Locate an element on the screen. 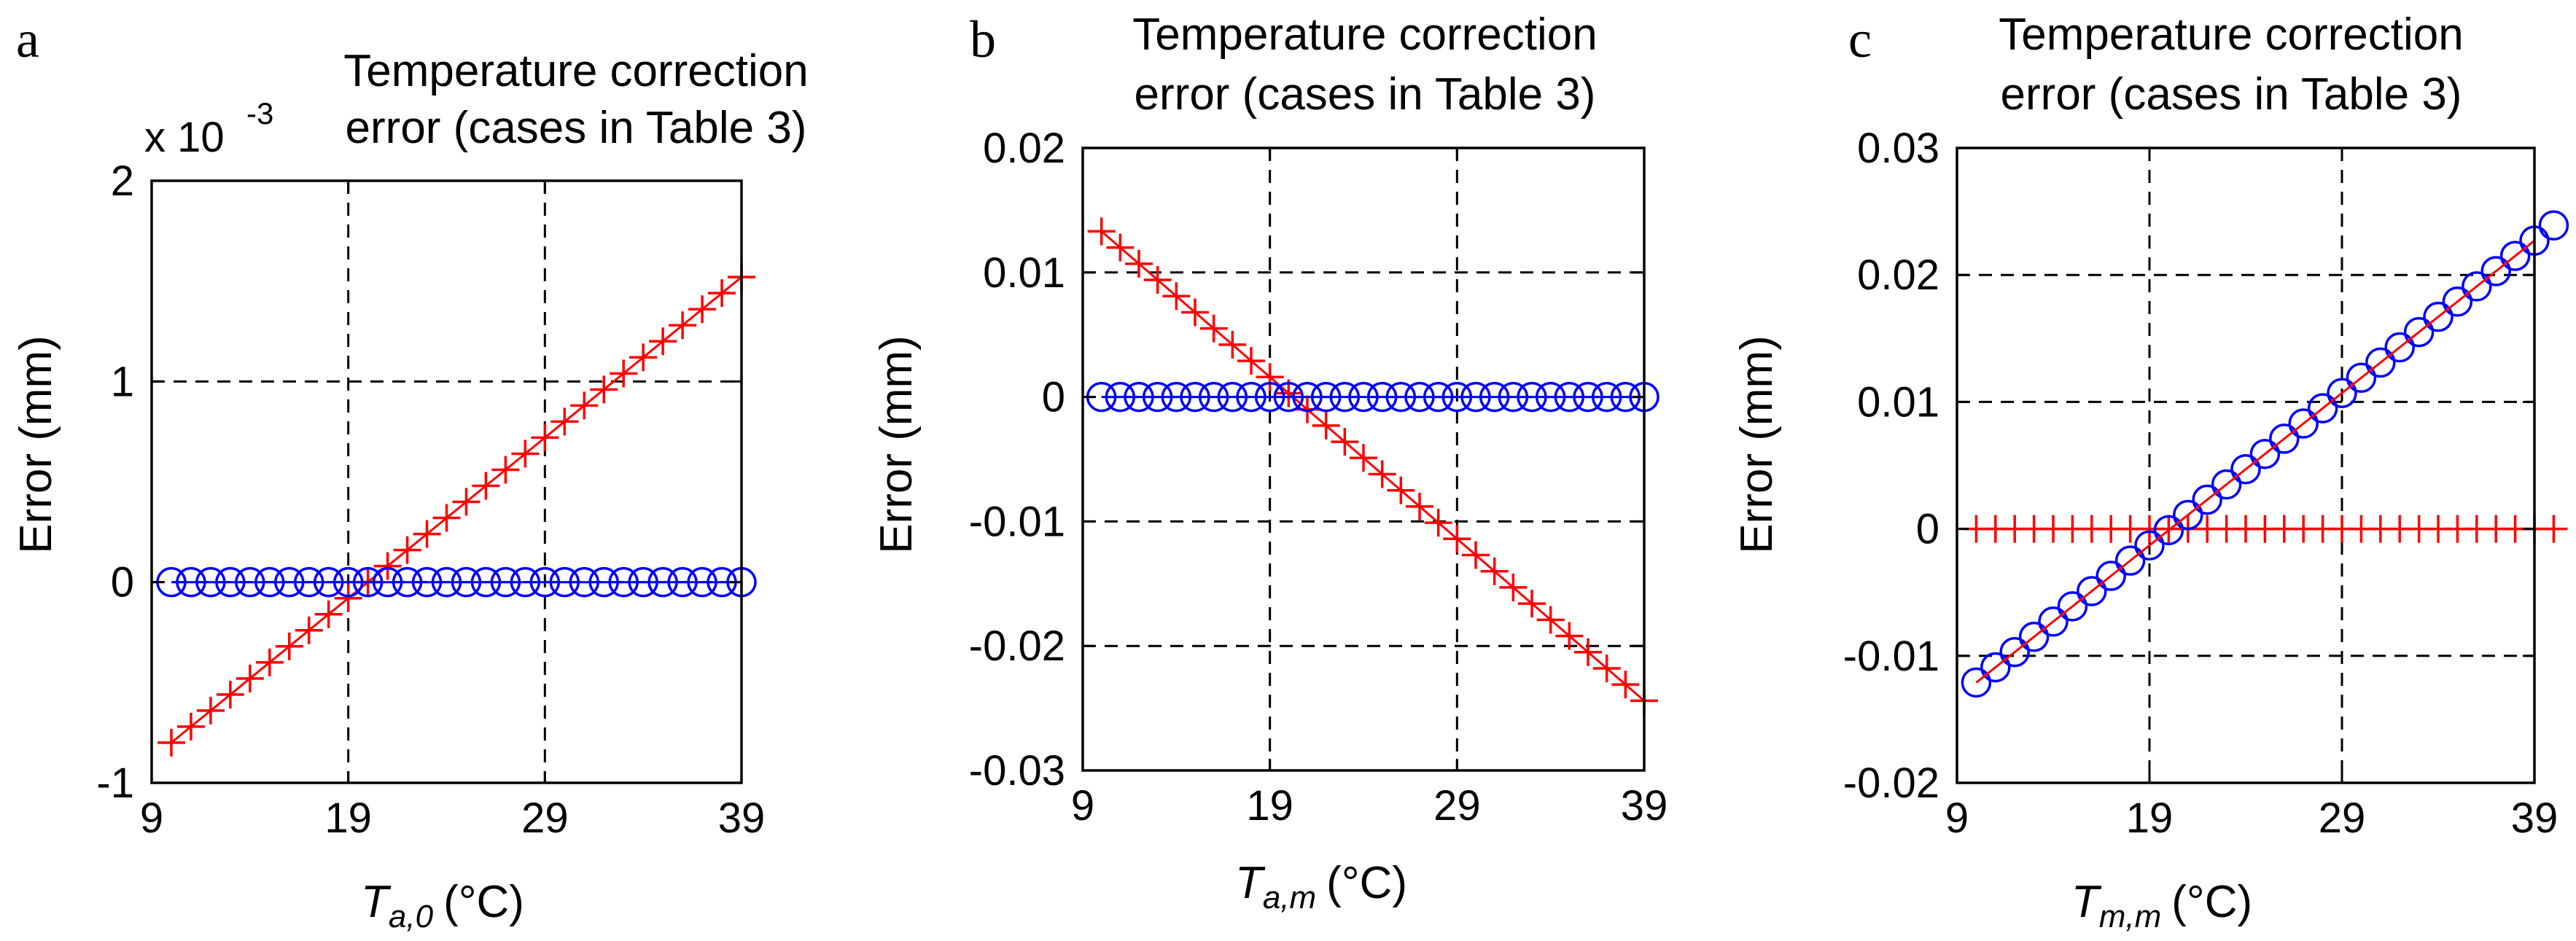 The image size is (2576, 941). panel-c-title-line1: Temperature correction is located at coordinates (2231, 34).